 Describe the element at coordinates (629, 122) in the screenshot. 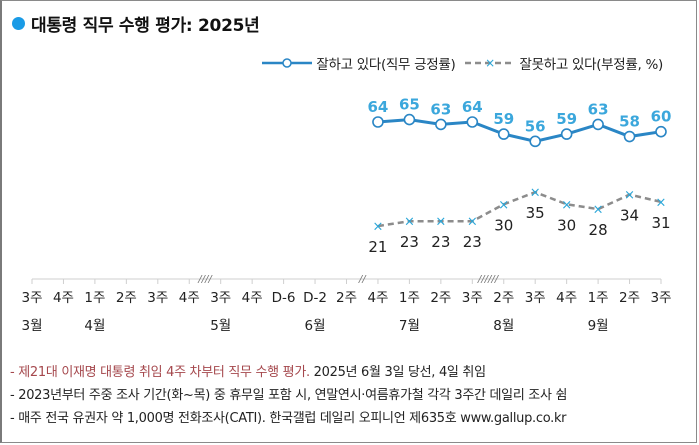

I see `approve-data-label: 58` at that location.